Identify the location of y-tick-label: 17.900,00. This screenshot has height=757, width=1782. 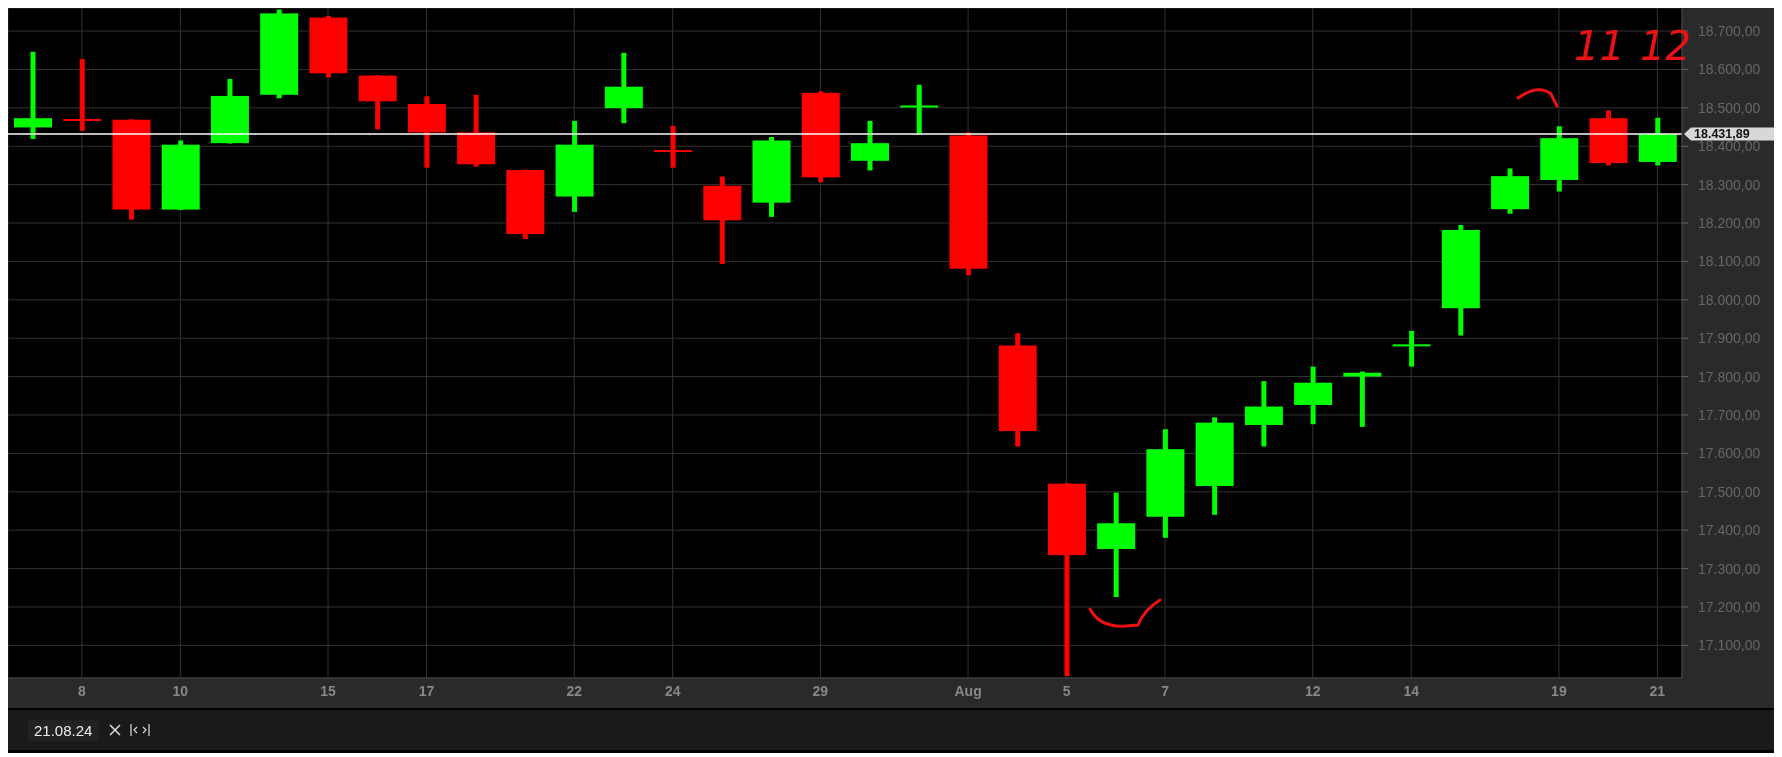
(1729, 338).